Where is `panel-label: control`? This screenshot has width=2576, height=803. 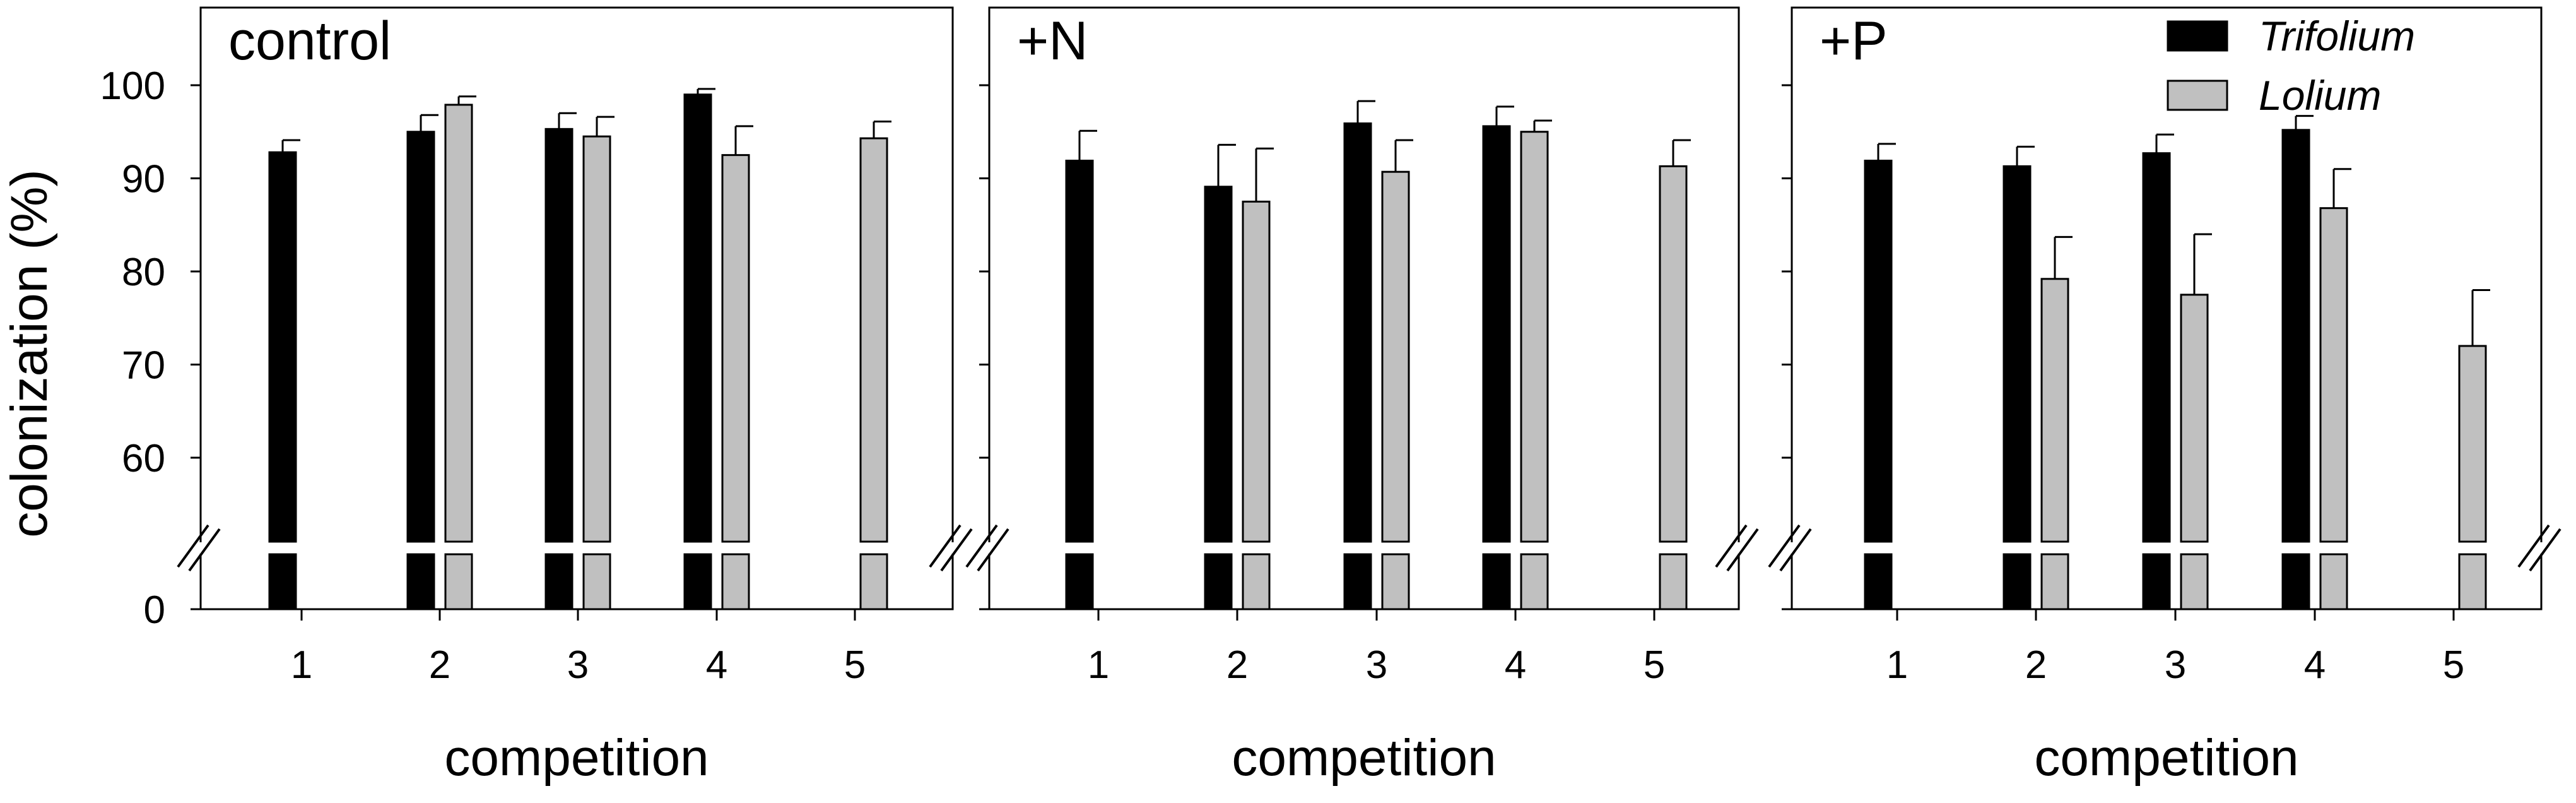 panel-label: control is located at coordinates (309, 41).